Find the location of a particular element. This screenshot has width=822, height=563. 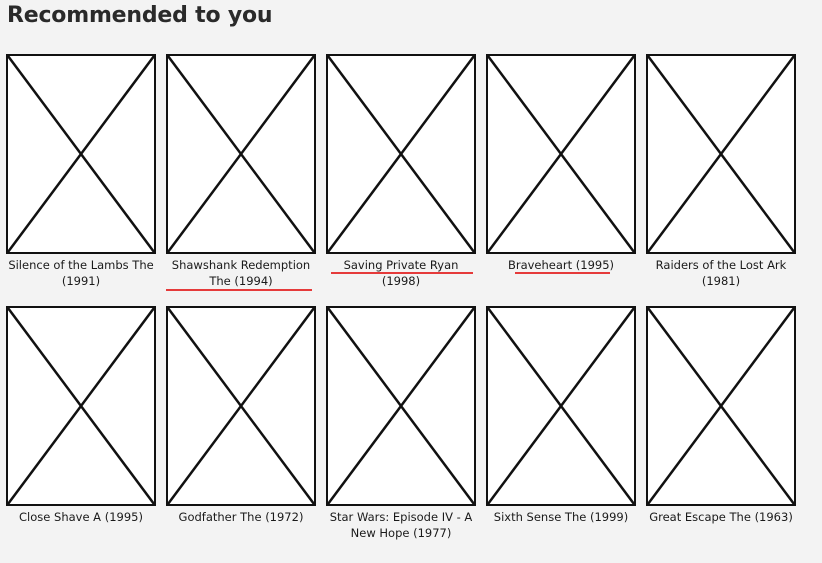

movie-title: Braveheart (1995) is located at coordinates (561, 265).